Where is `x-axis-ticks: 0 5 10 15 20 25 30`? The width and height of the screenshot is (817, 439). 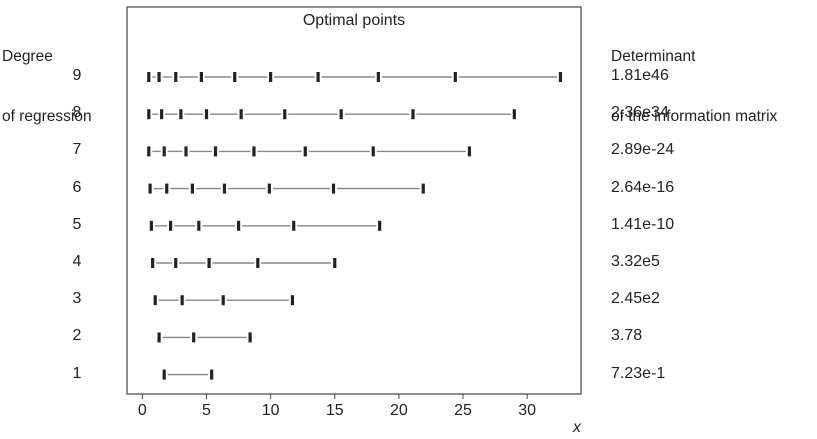 x-axis-ticks: 0 5 10 15 20 25 30 is located at coordinates (337, 406).